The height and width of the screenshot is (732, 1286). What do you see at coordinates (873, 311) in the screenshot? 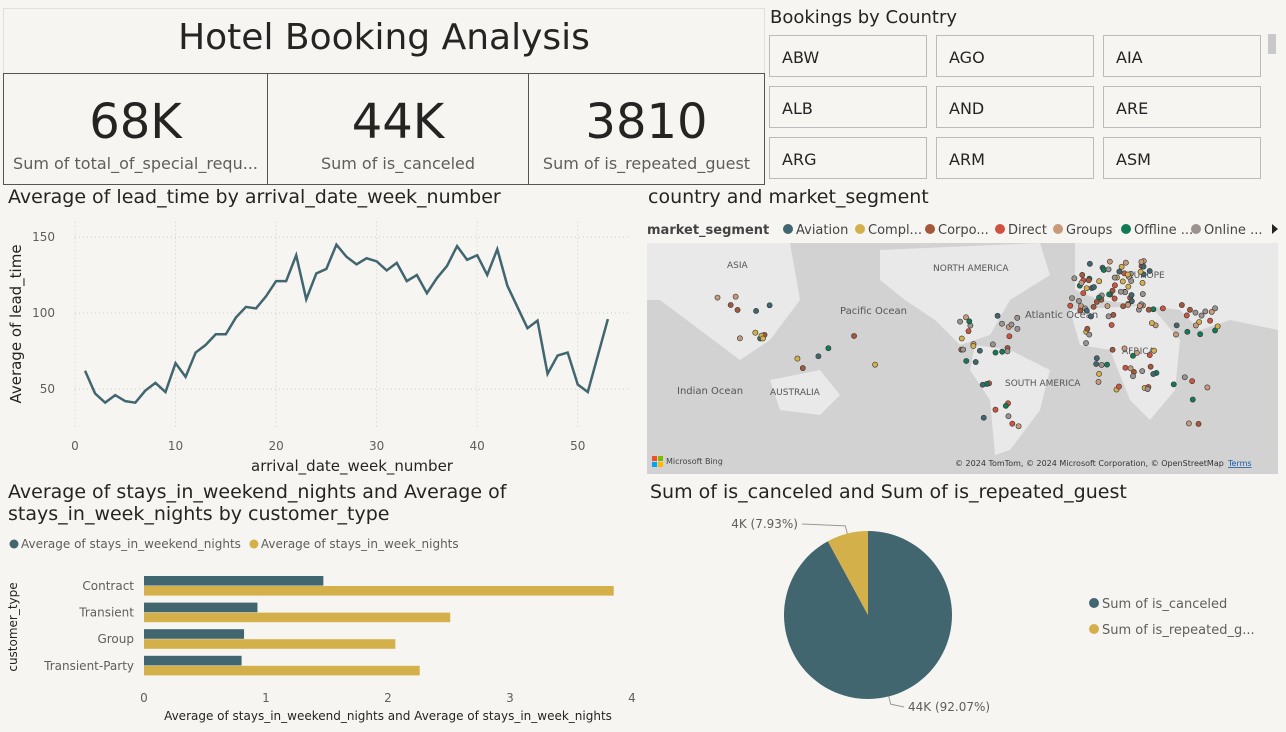
I see `map-label: Pacific Ocean` at bounding box center [873, 311].